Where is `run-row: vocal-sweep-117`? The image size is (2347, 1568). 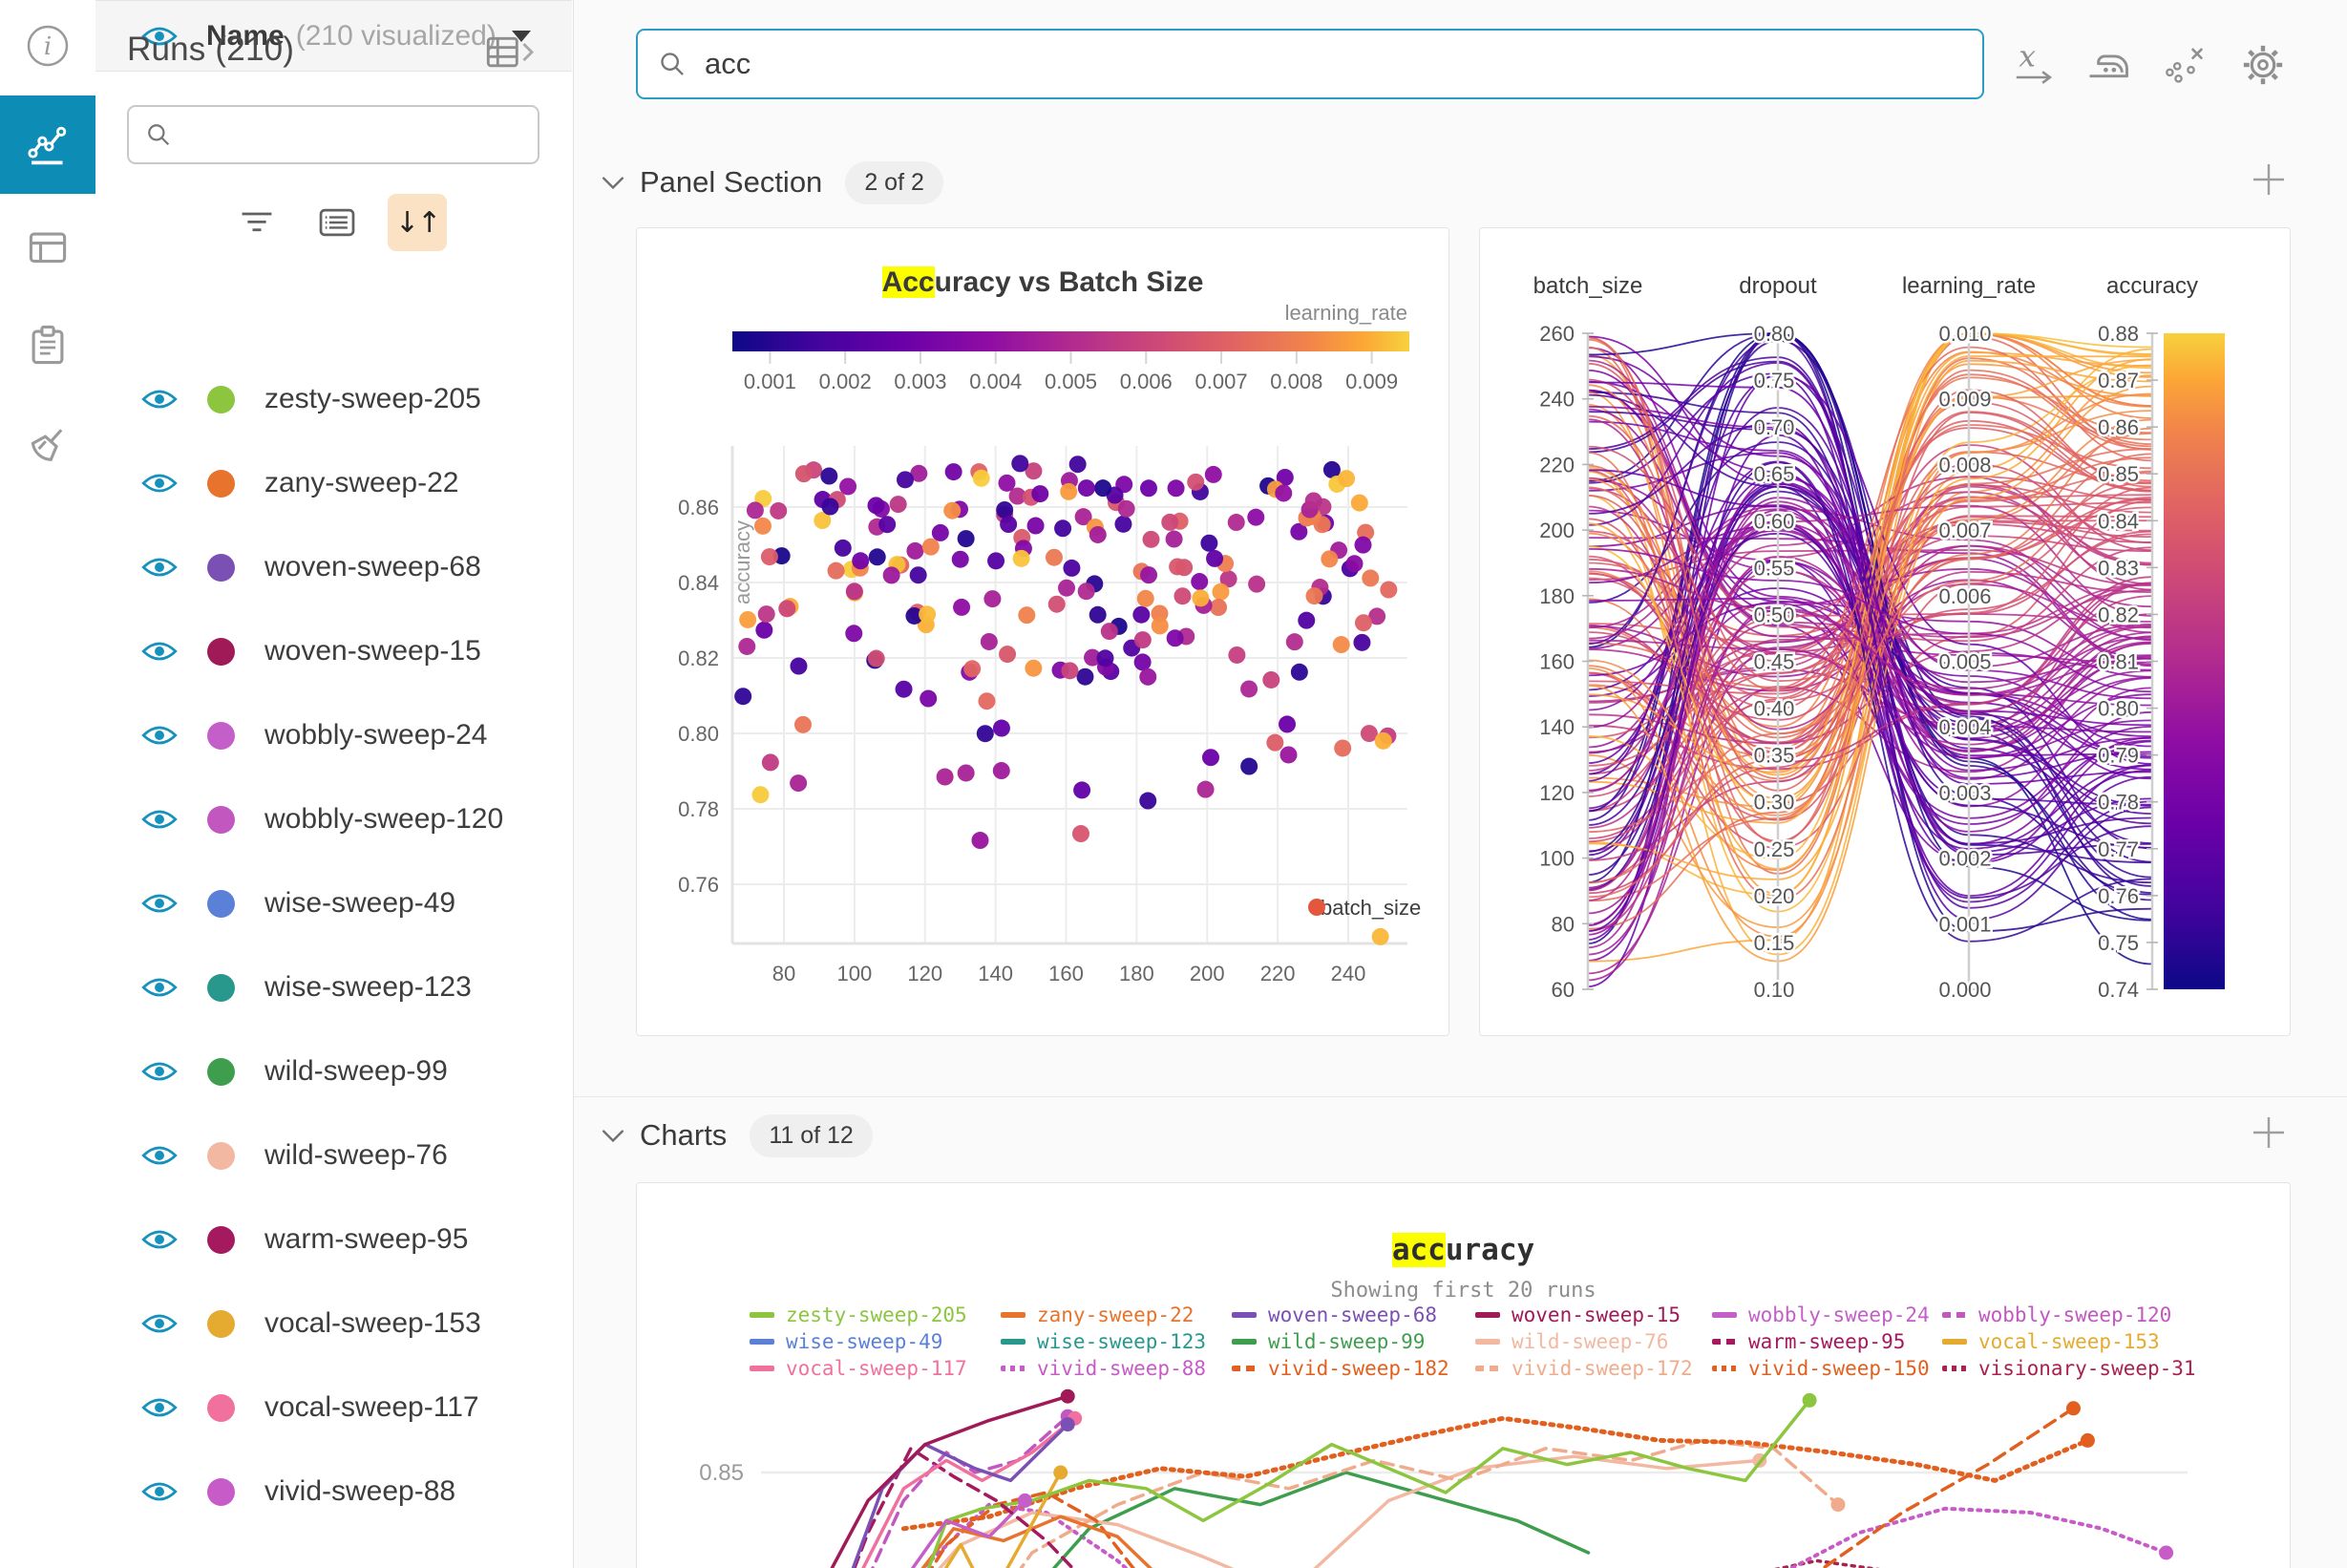
run-row: vocal-sweep-117 is located at coordinates (333, 1408).